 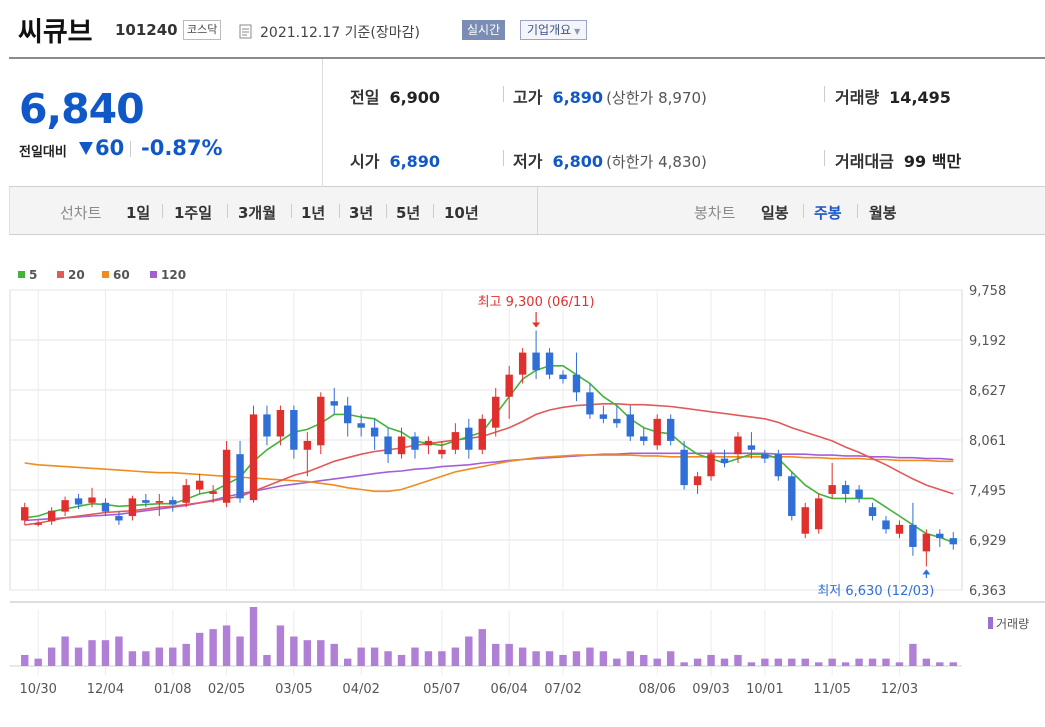 I want to click on legend-label: 60, so click(x=121, y=275).